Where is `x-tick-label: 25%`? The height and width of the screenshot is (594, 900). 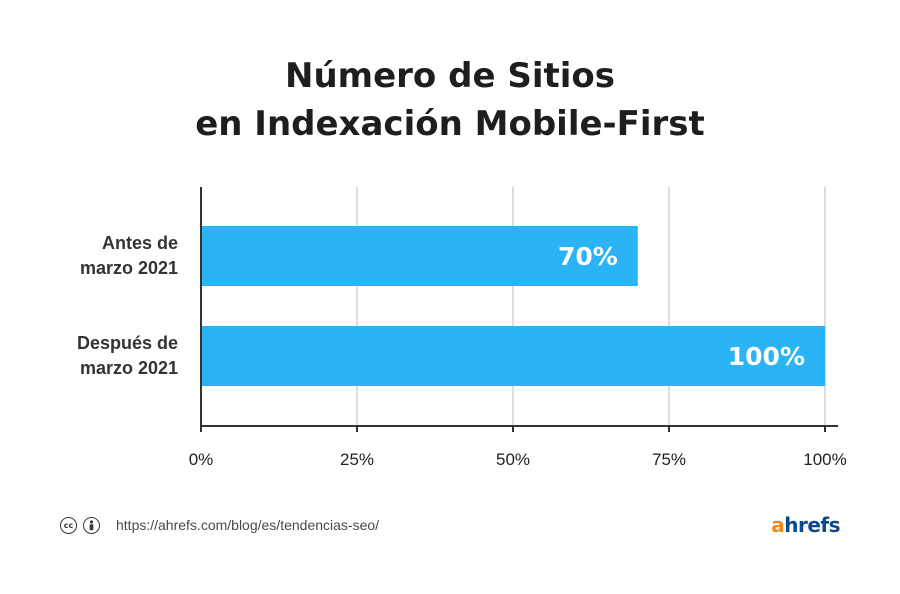
x-tick-label: 25% is located at coordinates (357, 459).